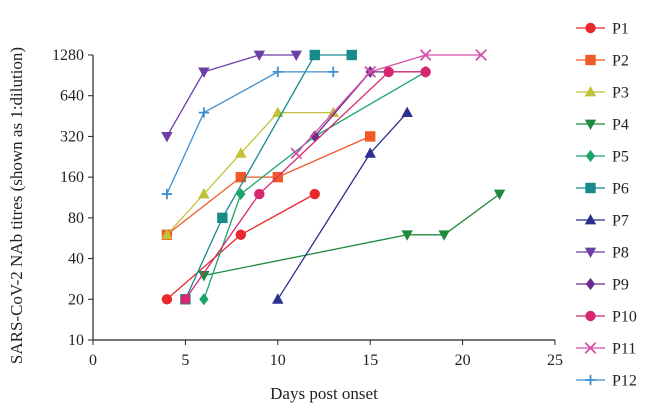  What do you see at coordinates (620, 157) in the screenshot?
I see `legend-label: P5` at bounding box center [620, 157].